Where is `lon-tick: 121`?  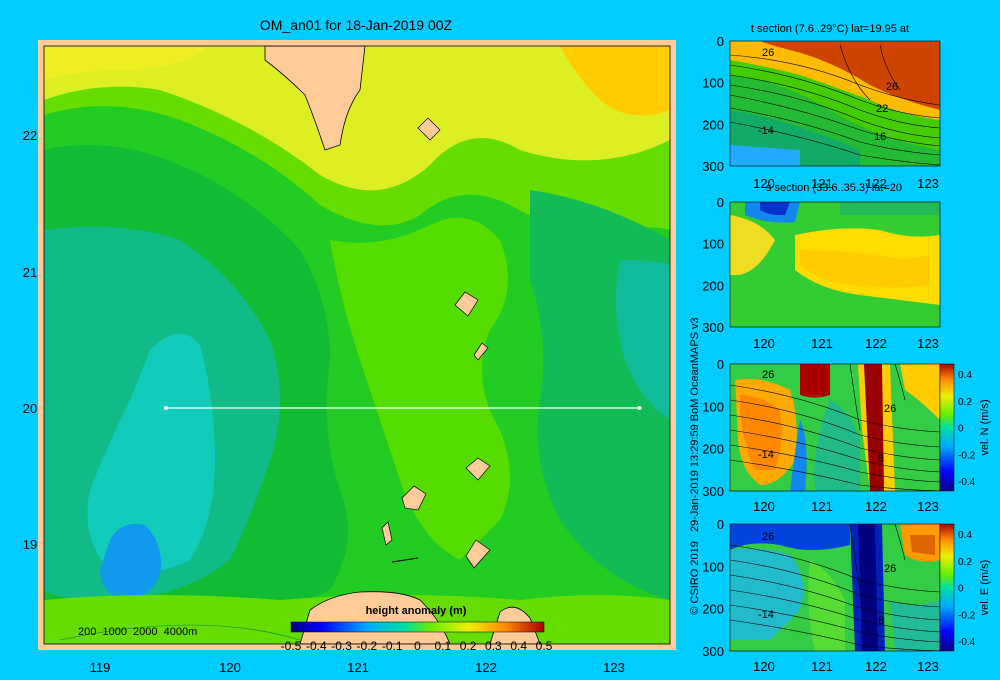
lon-tick: 121 is located at coordinates (358, 667).